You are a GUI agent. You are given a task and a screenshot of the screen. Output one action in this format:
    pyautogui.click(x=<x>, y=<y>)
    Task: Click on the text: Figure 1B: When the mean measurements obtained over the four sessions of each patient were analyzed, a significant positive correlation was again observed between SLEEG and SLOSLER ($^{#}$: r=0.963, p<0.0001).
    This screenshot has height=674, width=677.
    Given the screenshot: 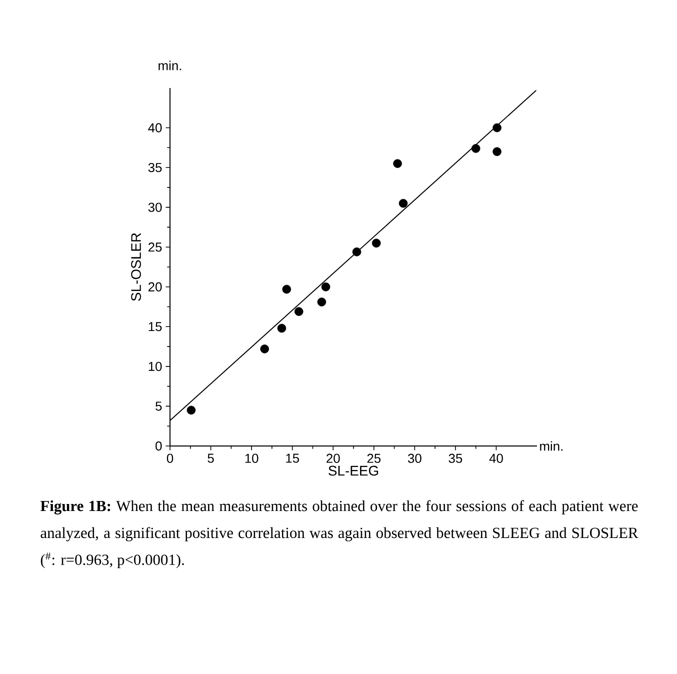 What is the action you would take?
    pyautogui.click(x=339, y=534)
    